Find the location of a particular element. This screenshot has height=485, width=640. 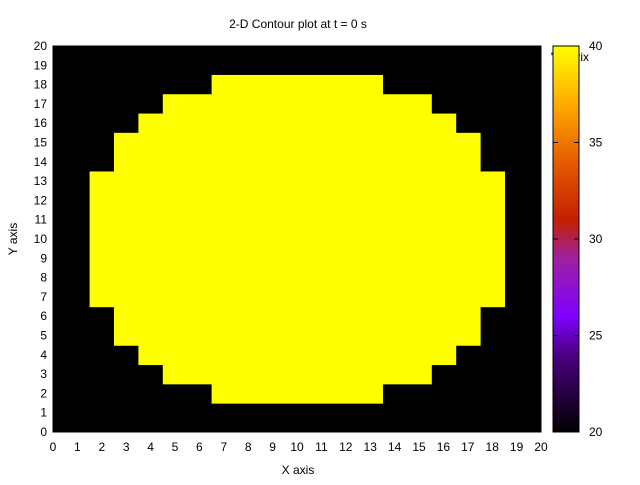

x-tick-label: 20 is located at coordinates (541, 447).